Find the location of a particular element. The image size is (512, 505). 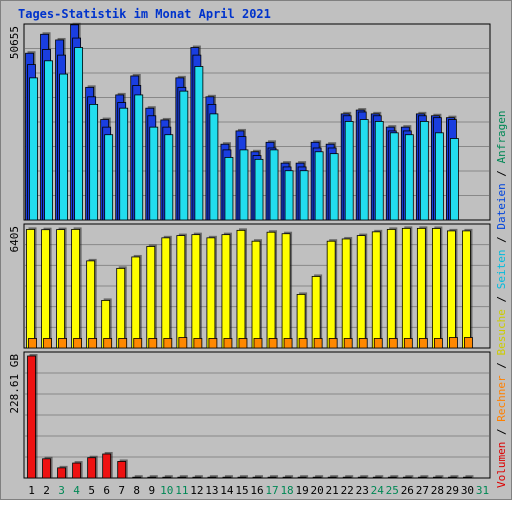

x-tick-label-9: 9 is located at coordinates (151, 490).